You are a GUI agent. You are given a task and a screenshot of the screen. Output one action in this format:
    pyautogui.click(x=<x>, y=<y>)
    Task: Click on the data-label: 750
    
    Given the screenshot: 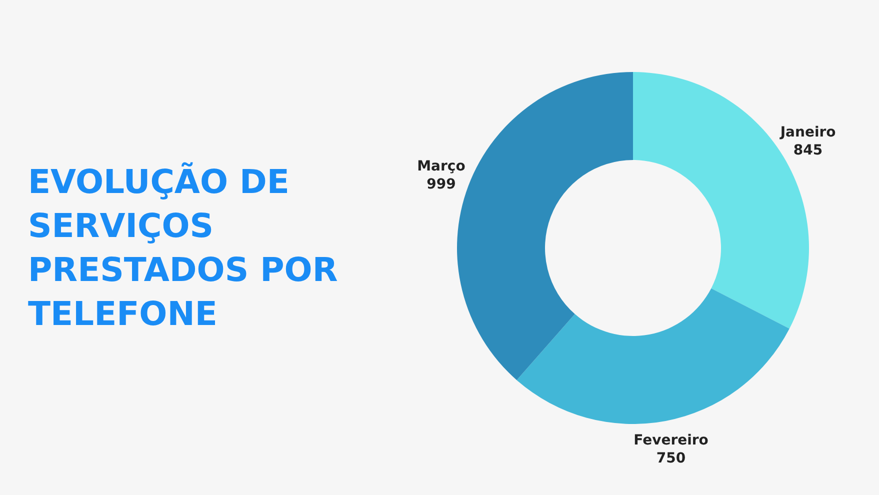 What is the action you would take?
    pyautogui.click(x=671, y=458)
    